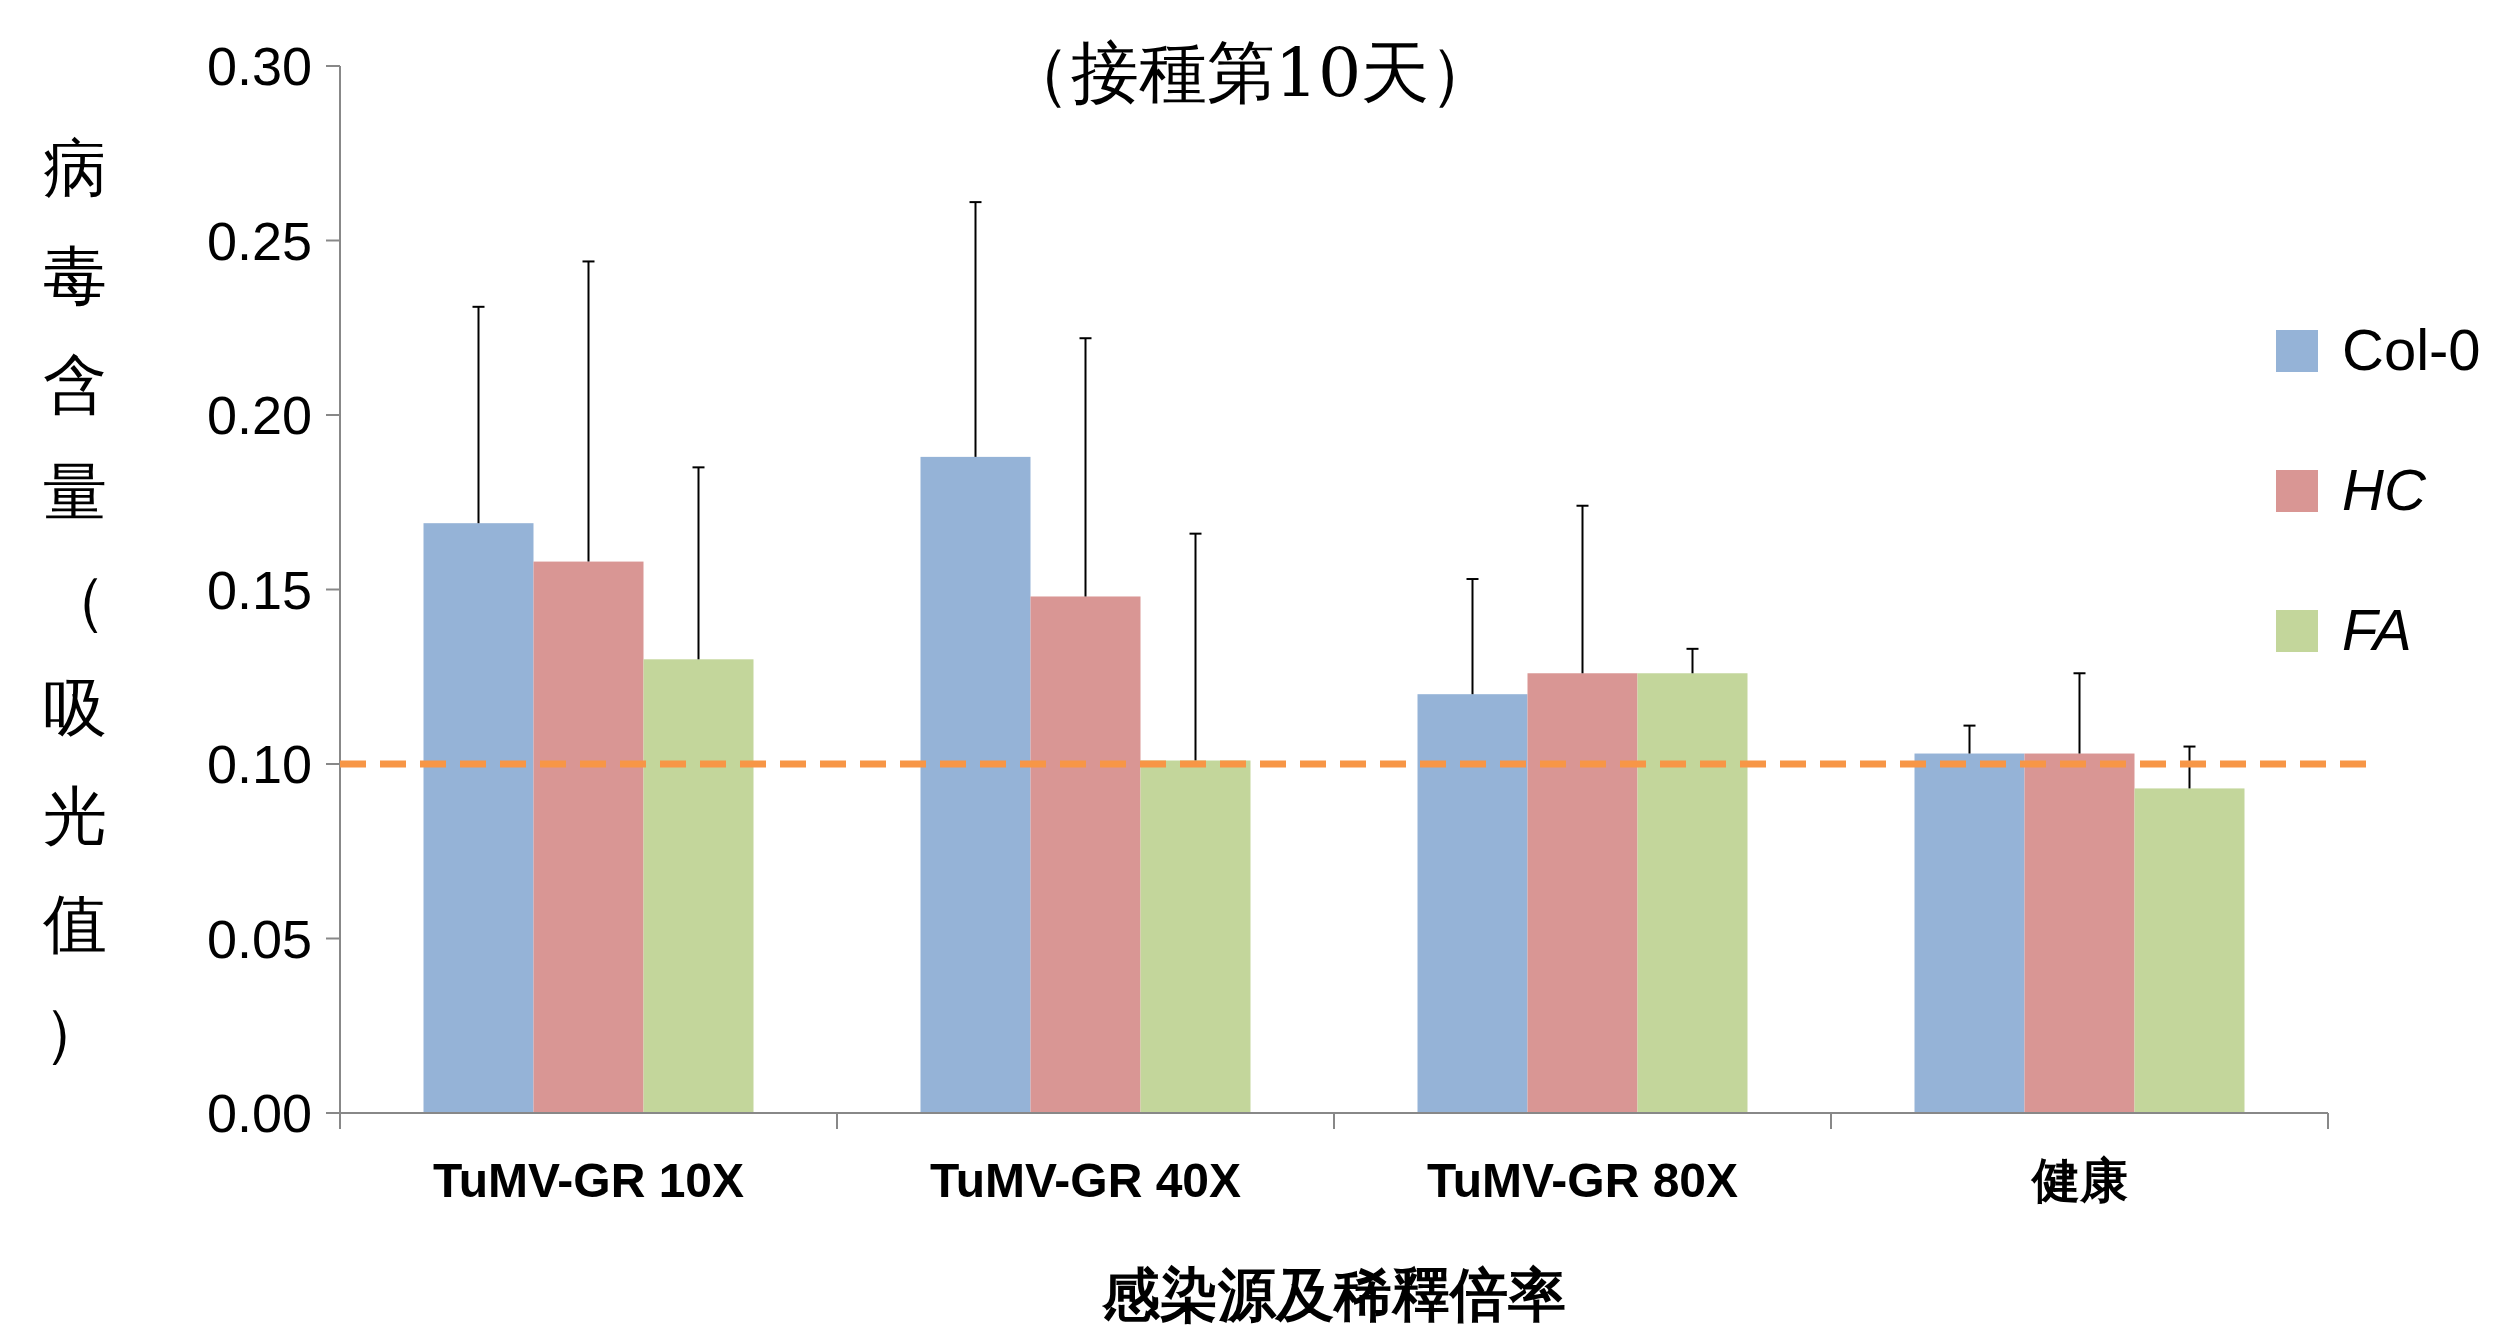 The image size is (2506, 1335). I want to click on x-tick-label: TuMV-GR 10X, so click(588, 1180).